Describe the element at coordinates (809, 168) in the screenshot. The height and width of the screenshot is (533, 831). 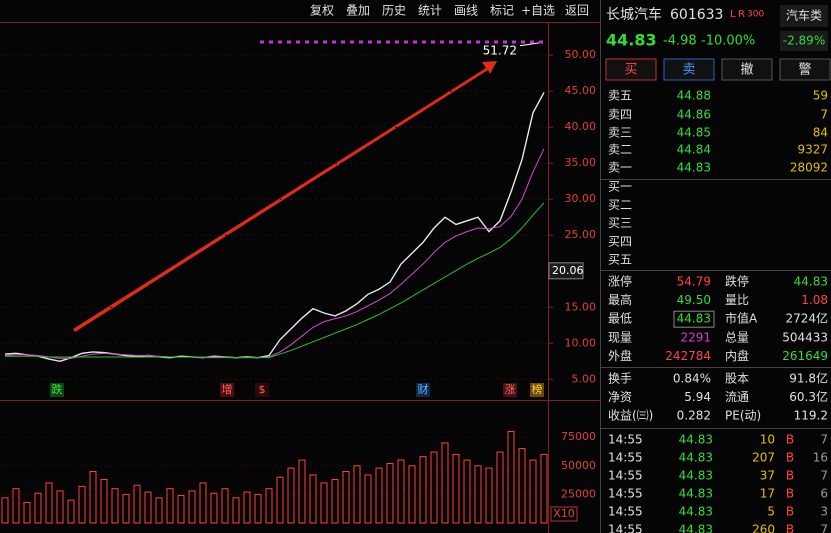
I see `ask-volume: 28092` at that location.